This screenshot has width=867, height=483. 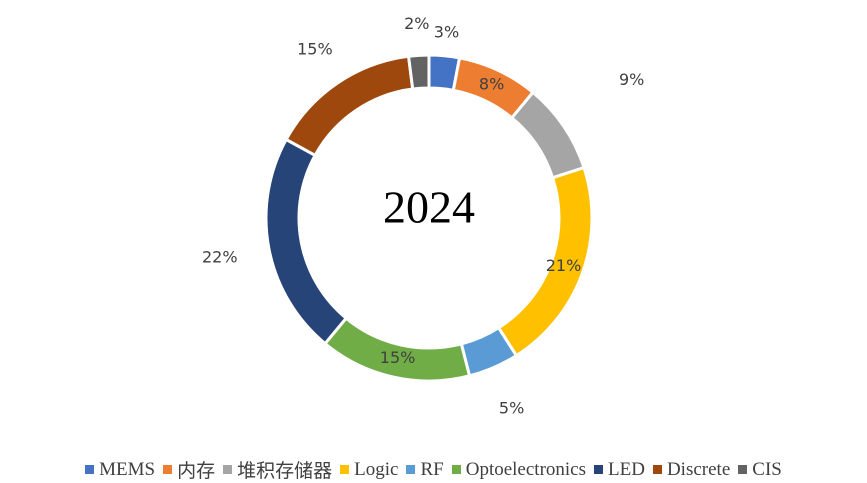 I want to click on center-title: 2024, so click(x=429, y=207).